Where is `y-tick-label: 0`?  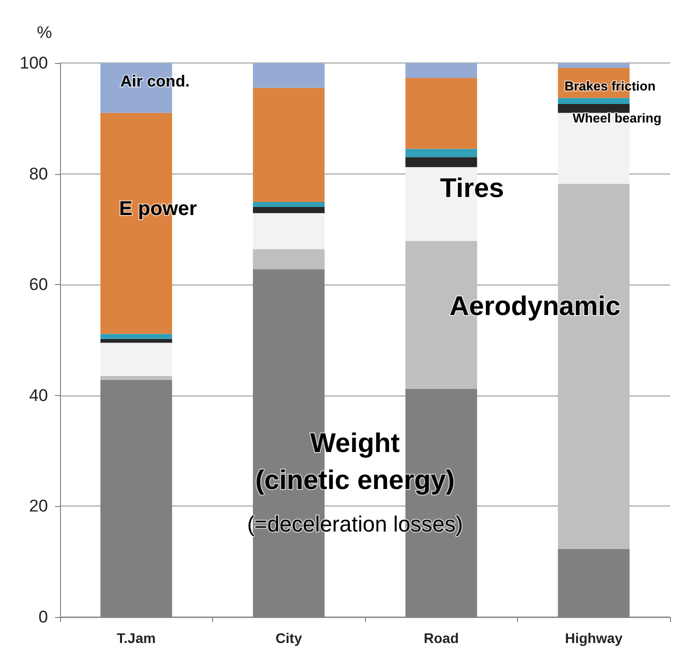
y-tick-label: 0 is located at coordinates (43, 617).